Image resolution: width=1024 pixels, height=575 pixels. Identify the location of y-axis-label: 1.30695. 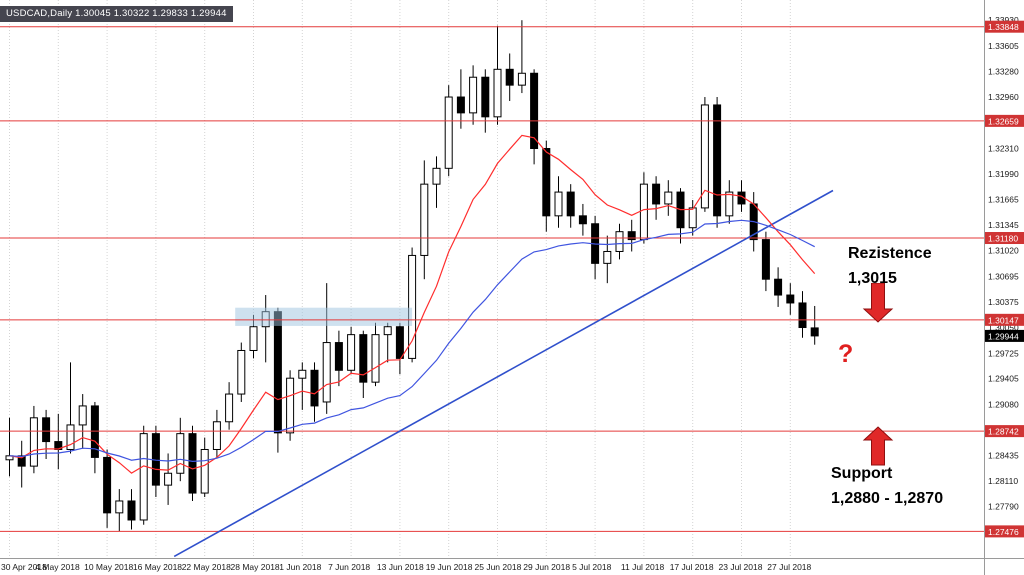
(1003, 276).